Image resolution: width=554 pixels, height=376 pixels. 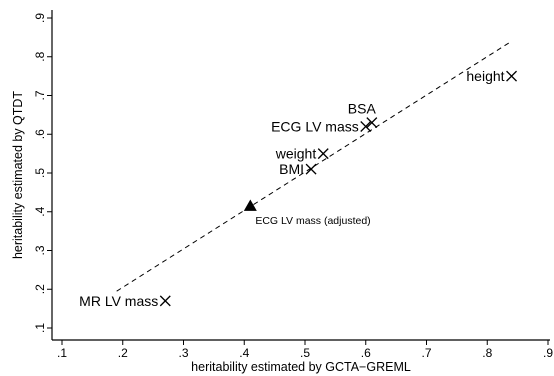 What do you see at coordinates (291, 169) in the screenshot?
I see `point-label: BMI` at bounding box center [291, 169].